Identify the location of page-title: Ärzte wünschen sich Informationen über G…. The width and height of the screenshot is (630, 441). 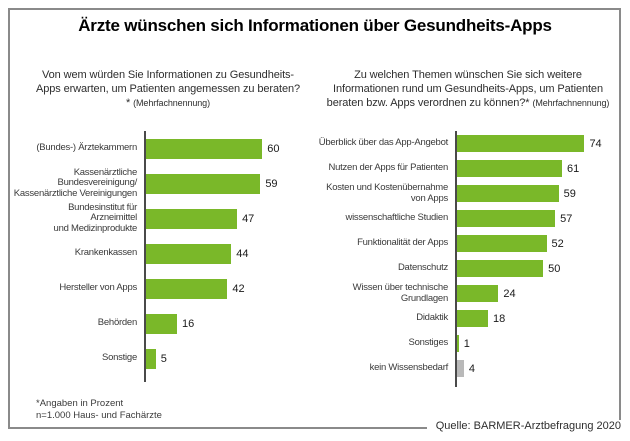
(315, 25).